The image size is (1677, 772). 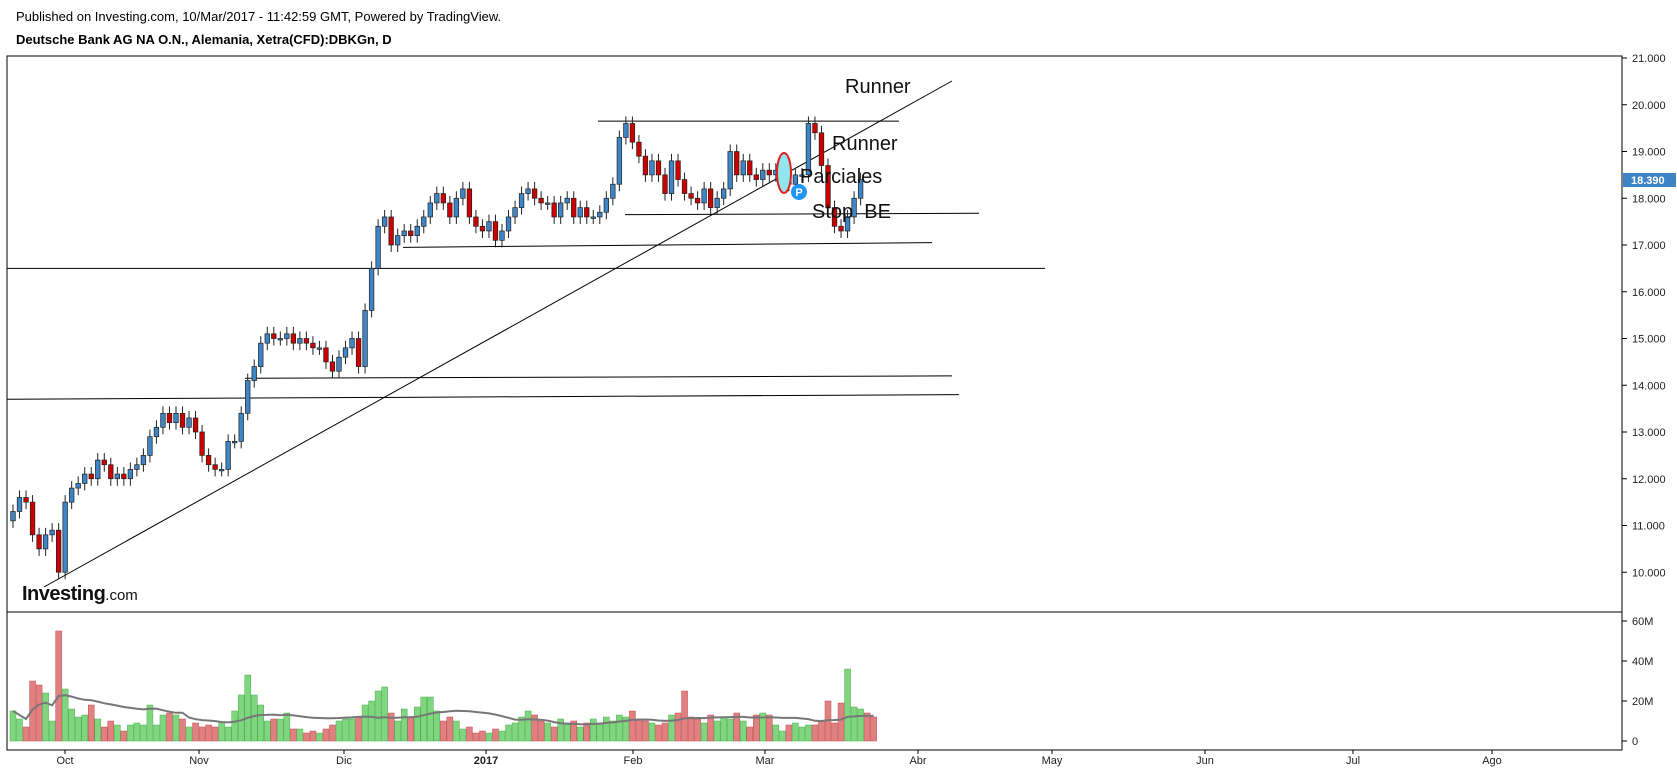 I want to click on annotation-label: Parciales, so click(x=841, y=177).